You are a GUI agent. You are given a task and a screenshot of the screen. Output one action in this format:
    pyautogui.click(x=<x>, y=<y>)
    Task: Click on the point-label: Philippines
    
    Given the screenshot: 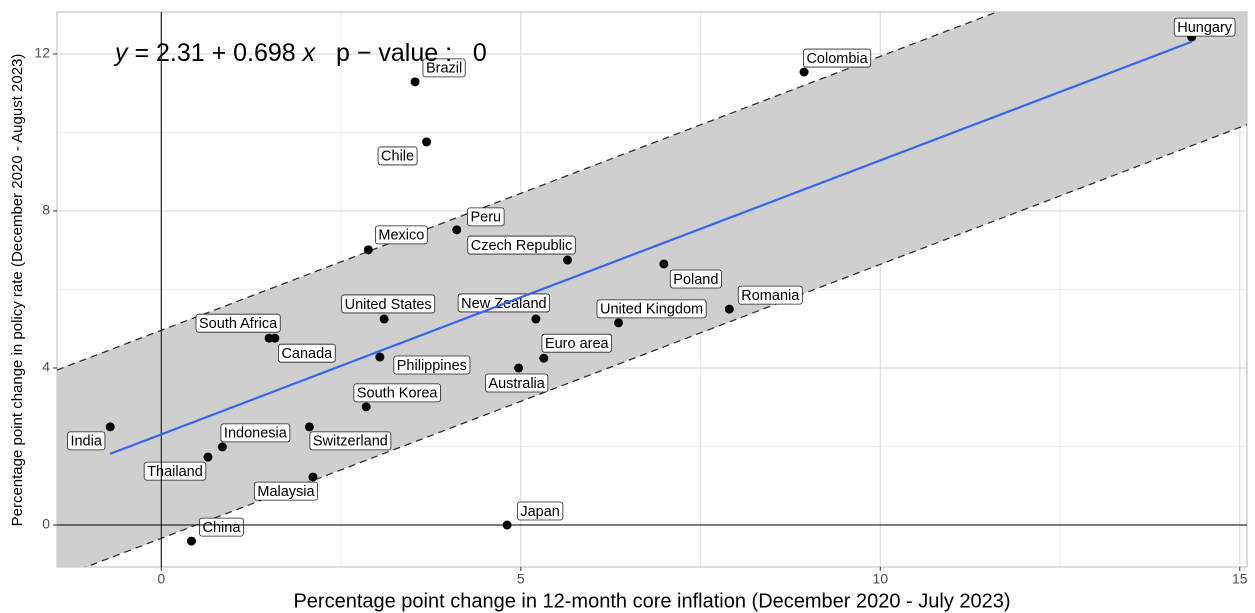 What is the action you would take?
    pyautogui.click(x=432, y=366)
    